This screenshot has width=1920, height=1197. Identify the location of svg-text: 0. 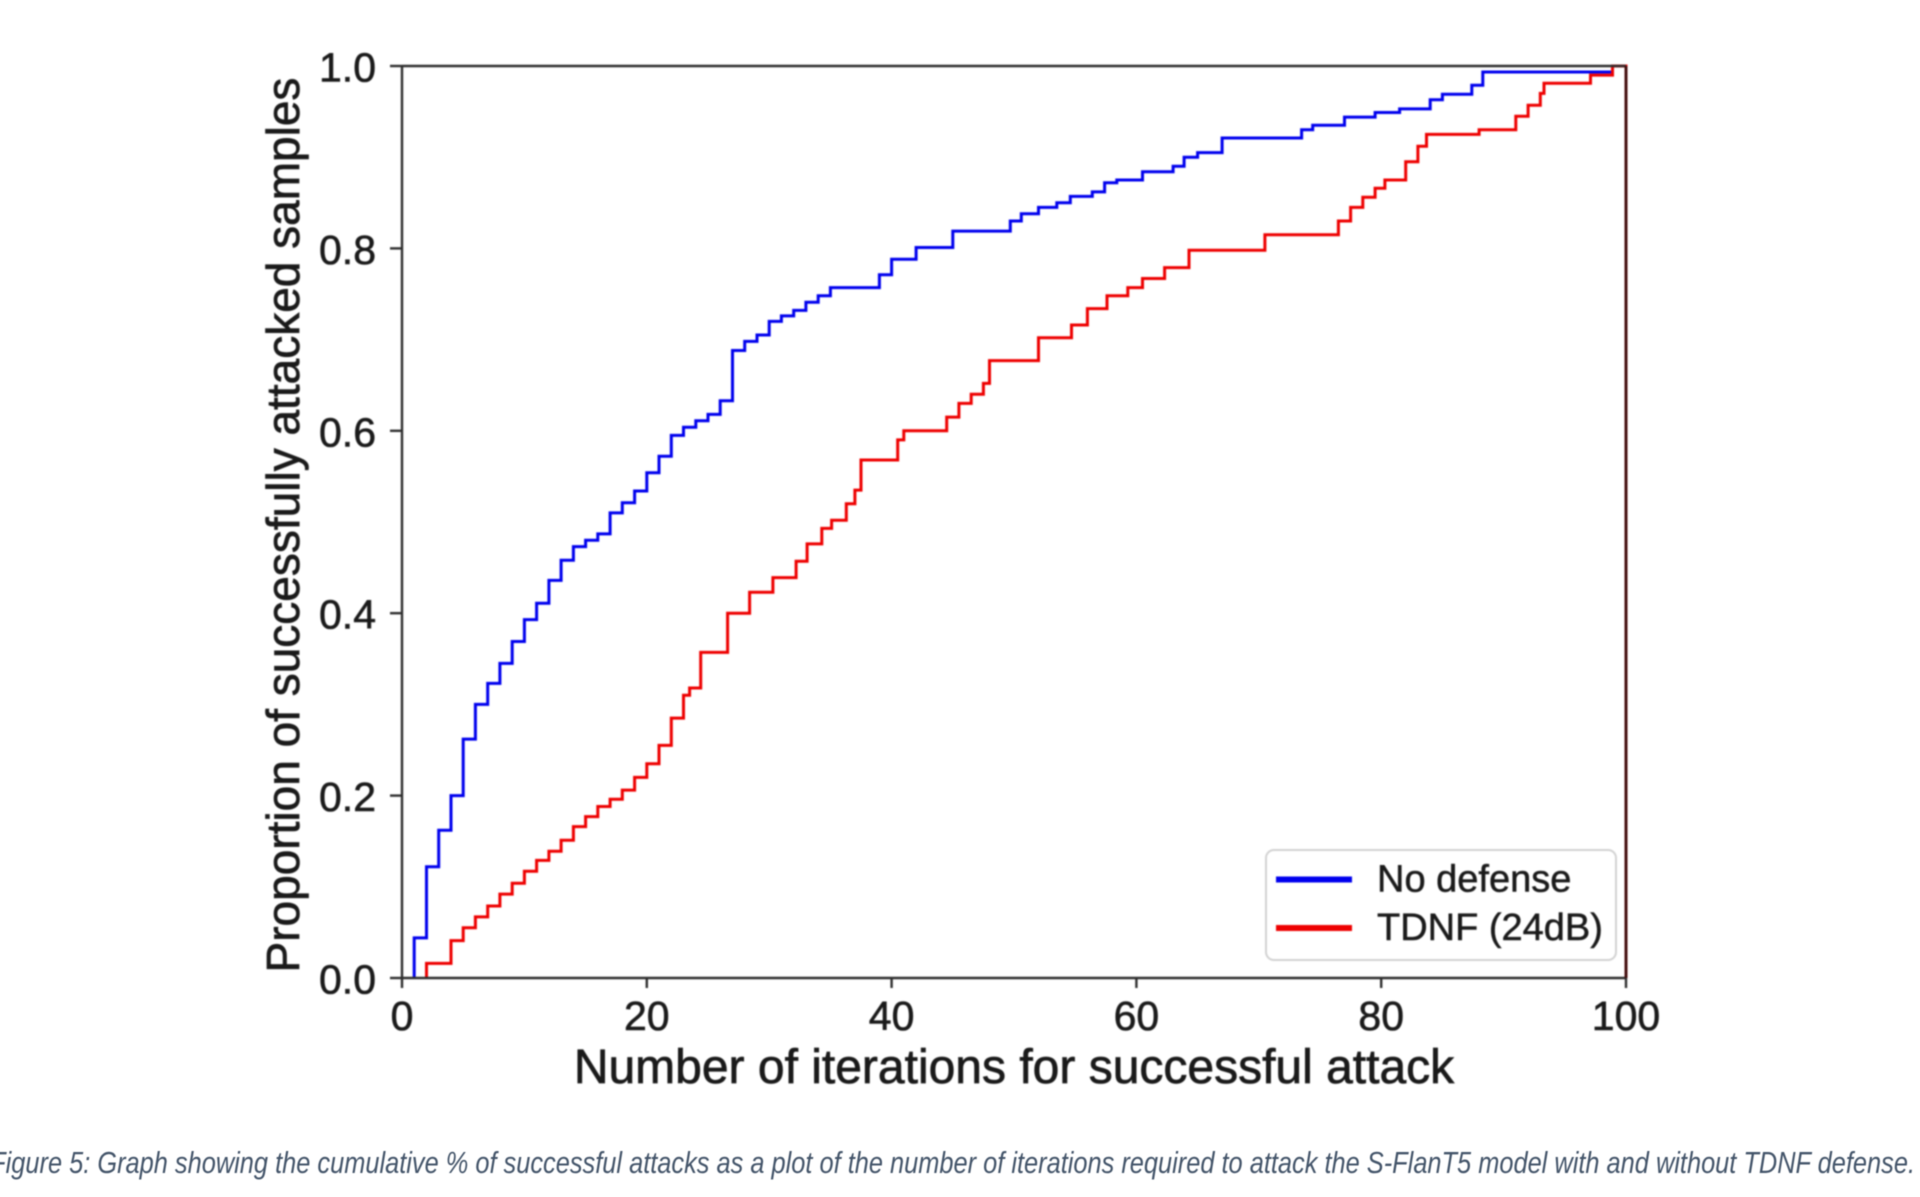
(402, 1016).